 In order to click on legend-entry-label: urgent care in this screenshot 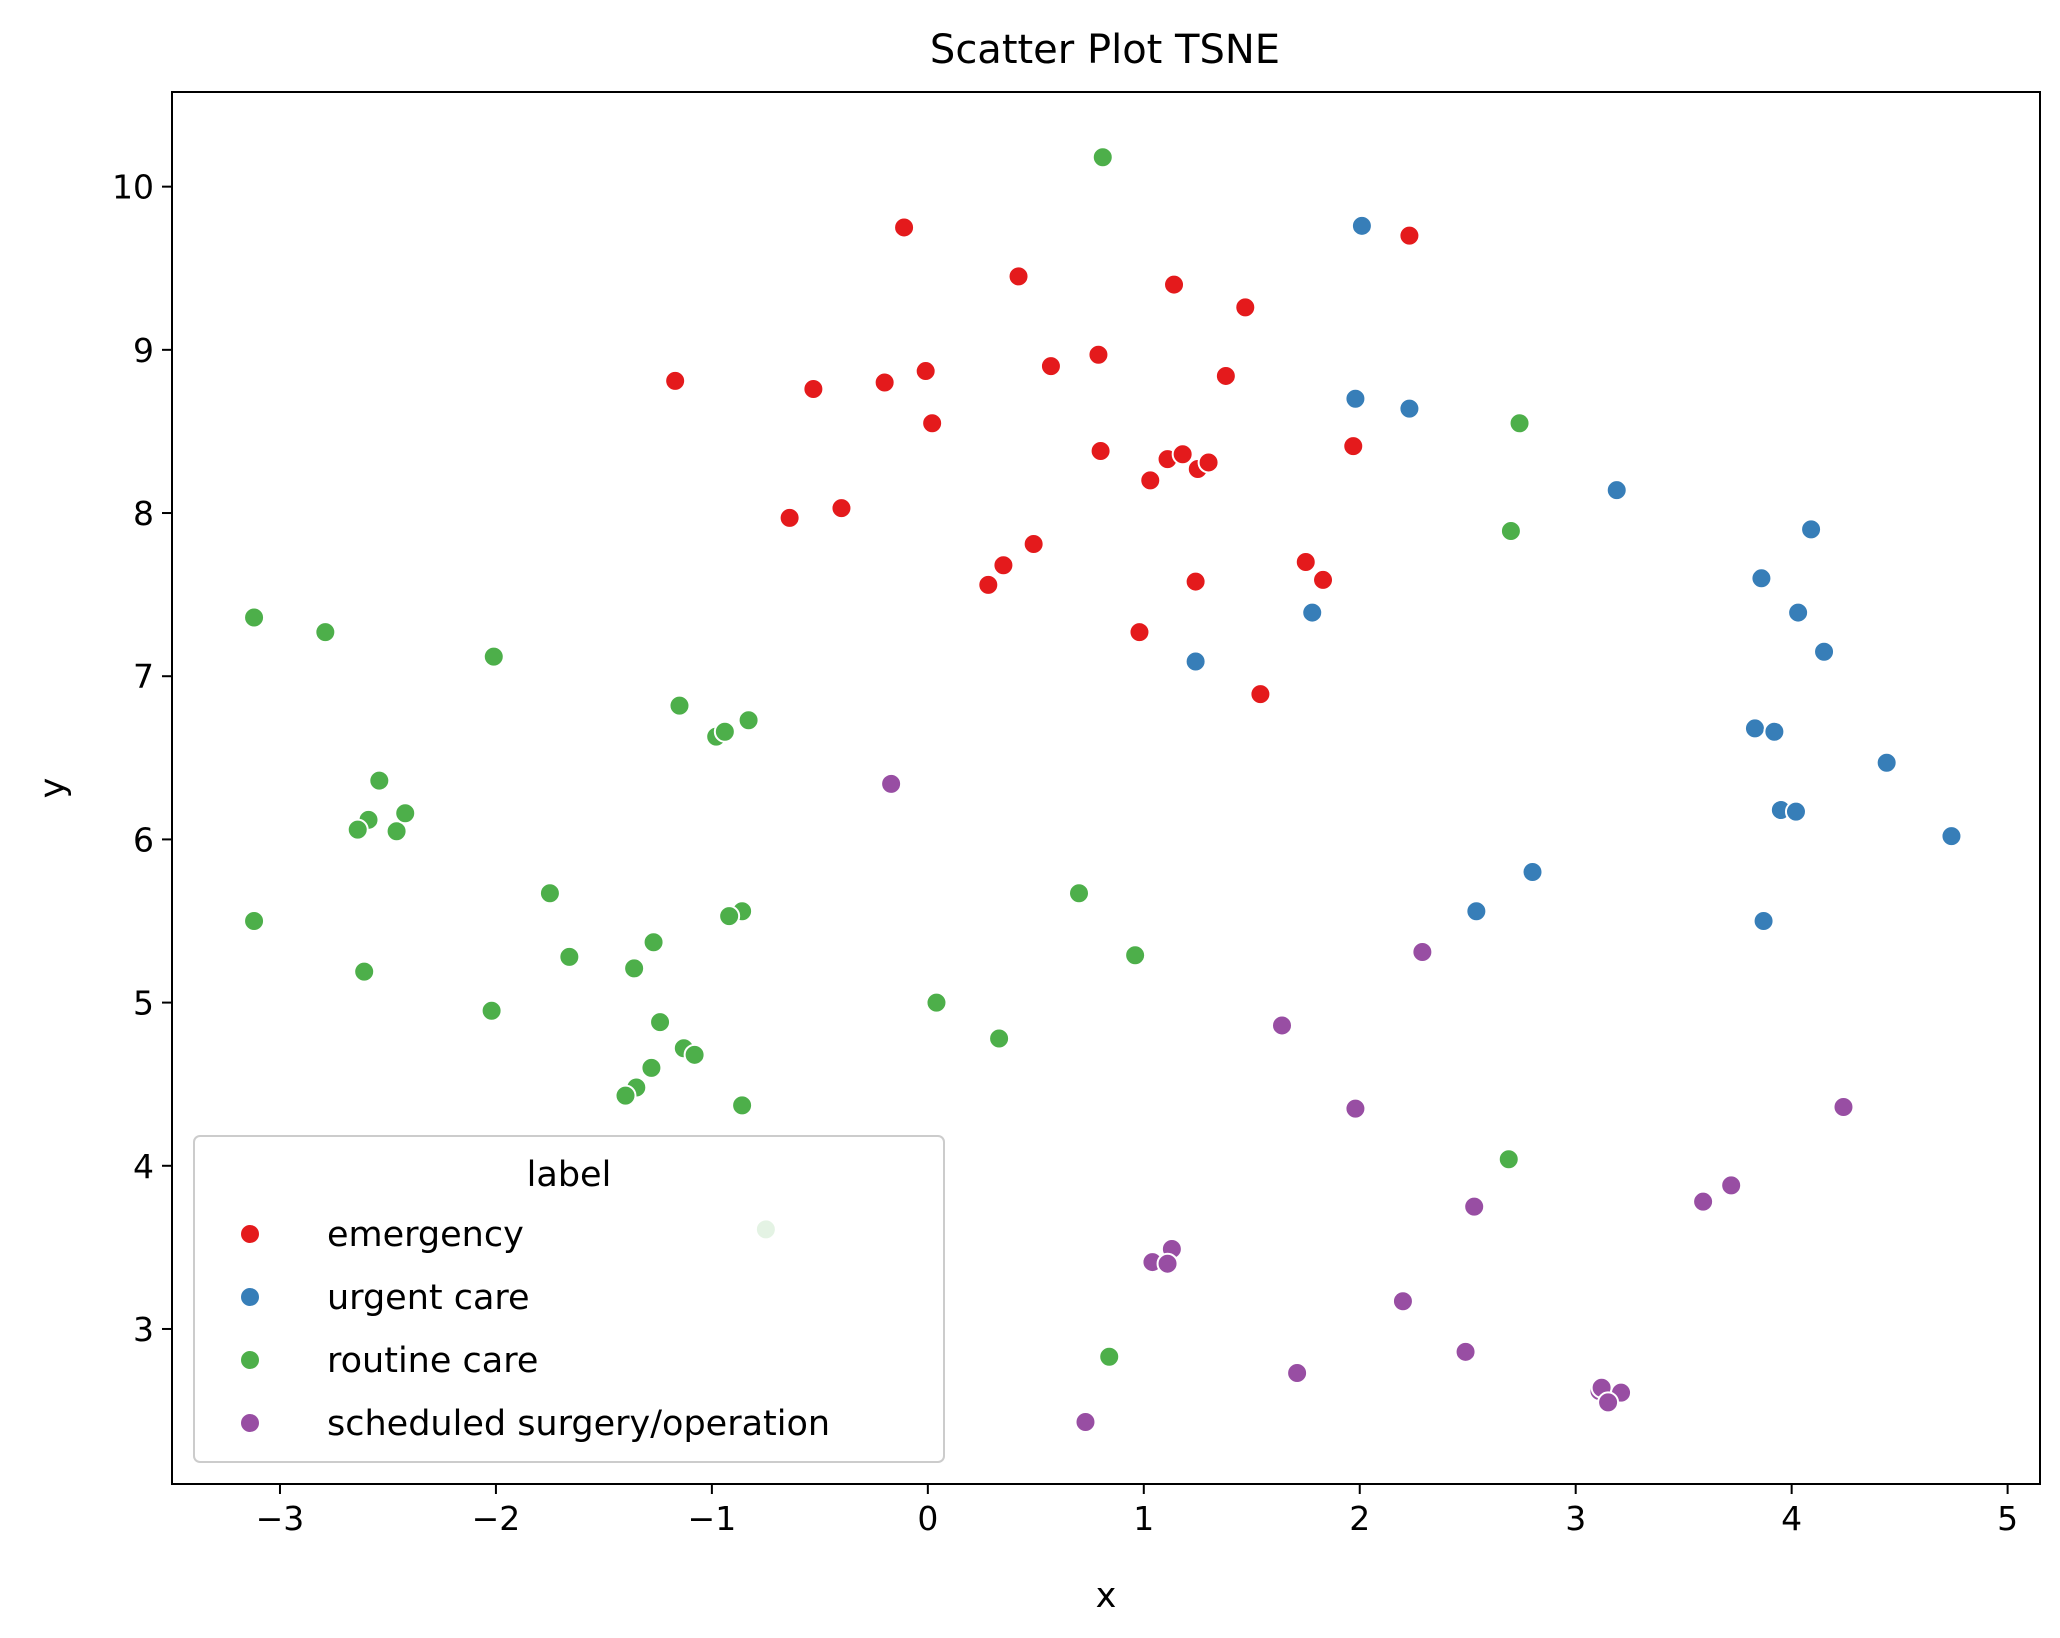, I will do `click(428, 1298)`.